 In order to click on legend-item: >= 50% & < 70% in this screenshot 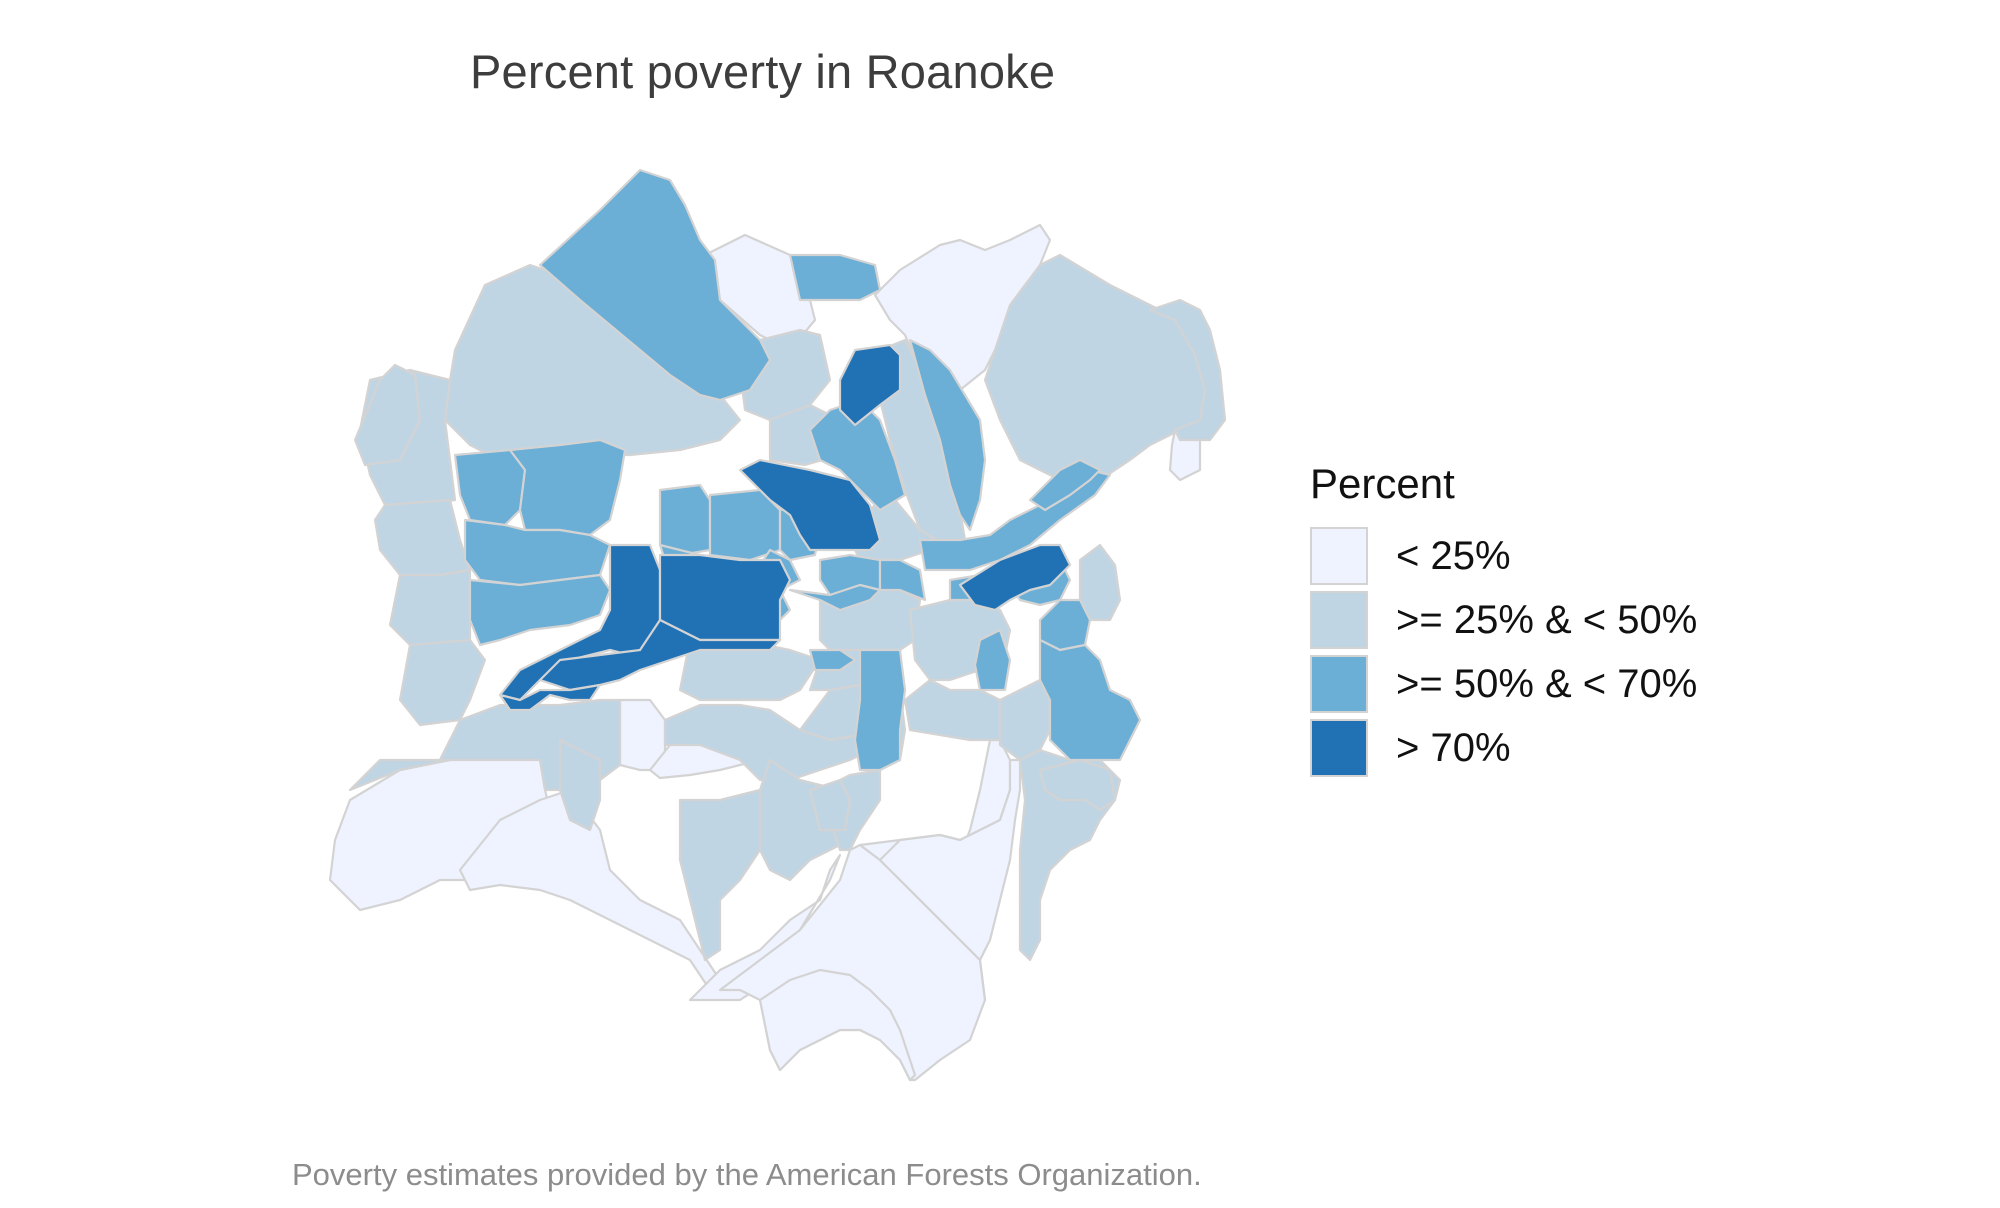, I will do `click(1503, 684)`.